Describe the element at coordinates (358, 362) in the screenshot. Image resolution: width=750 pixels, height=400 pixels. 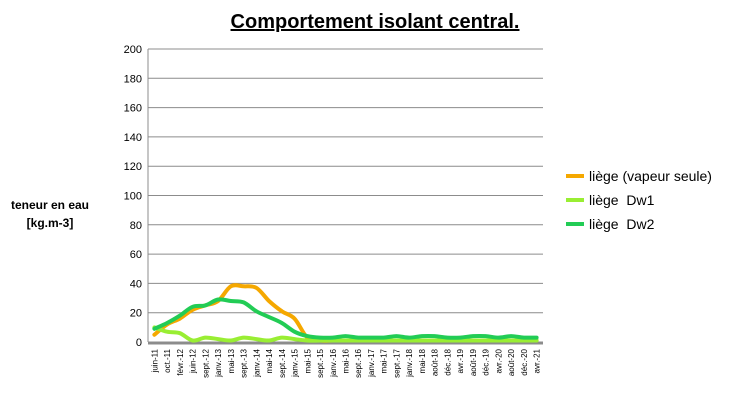
I see `x-tick-label: sept.-16` at that location.